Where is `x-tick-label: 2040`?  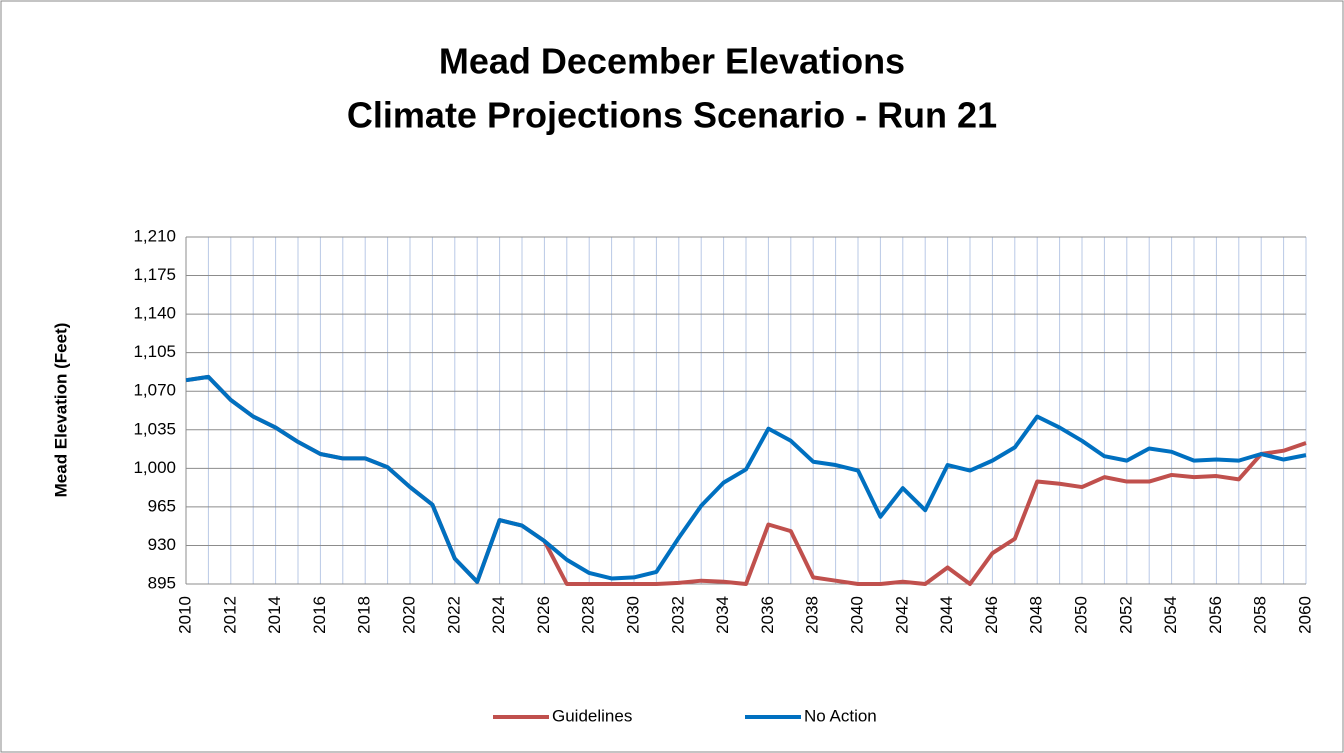 x-tick-label: 2040 is located at coordinates (856, 615).